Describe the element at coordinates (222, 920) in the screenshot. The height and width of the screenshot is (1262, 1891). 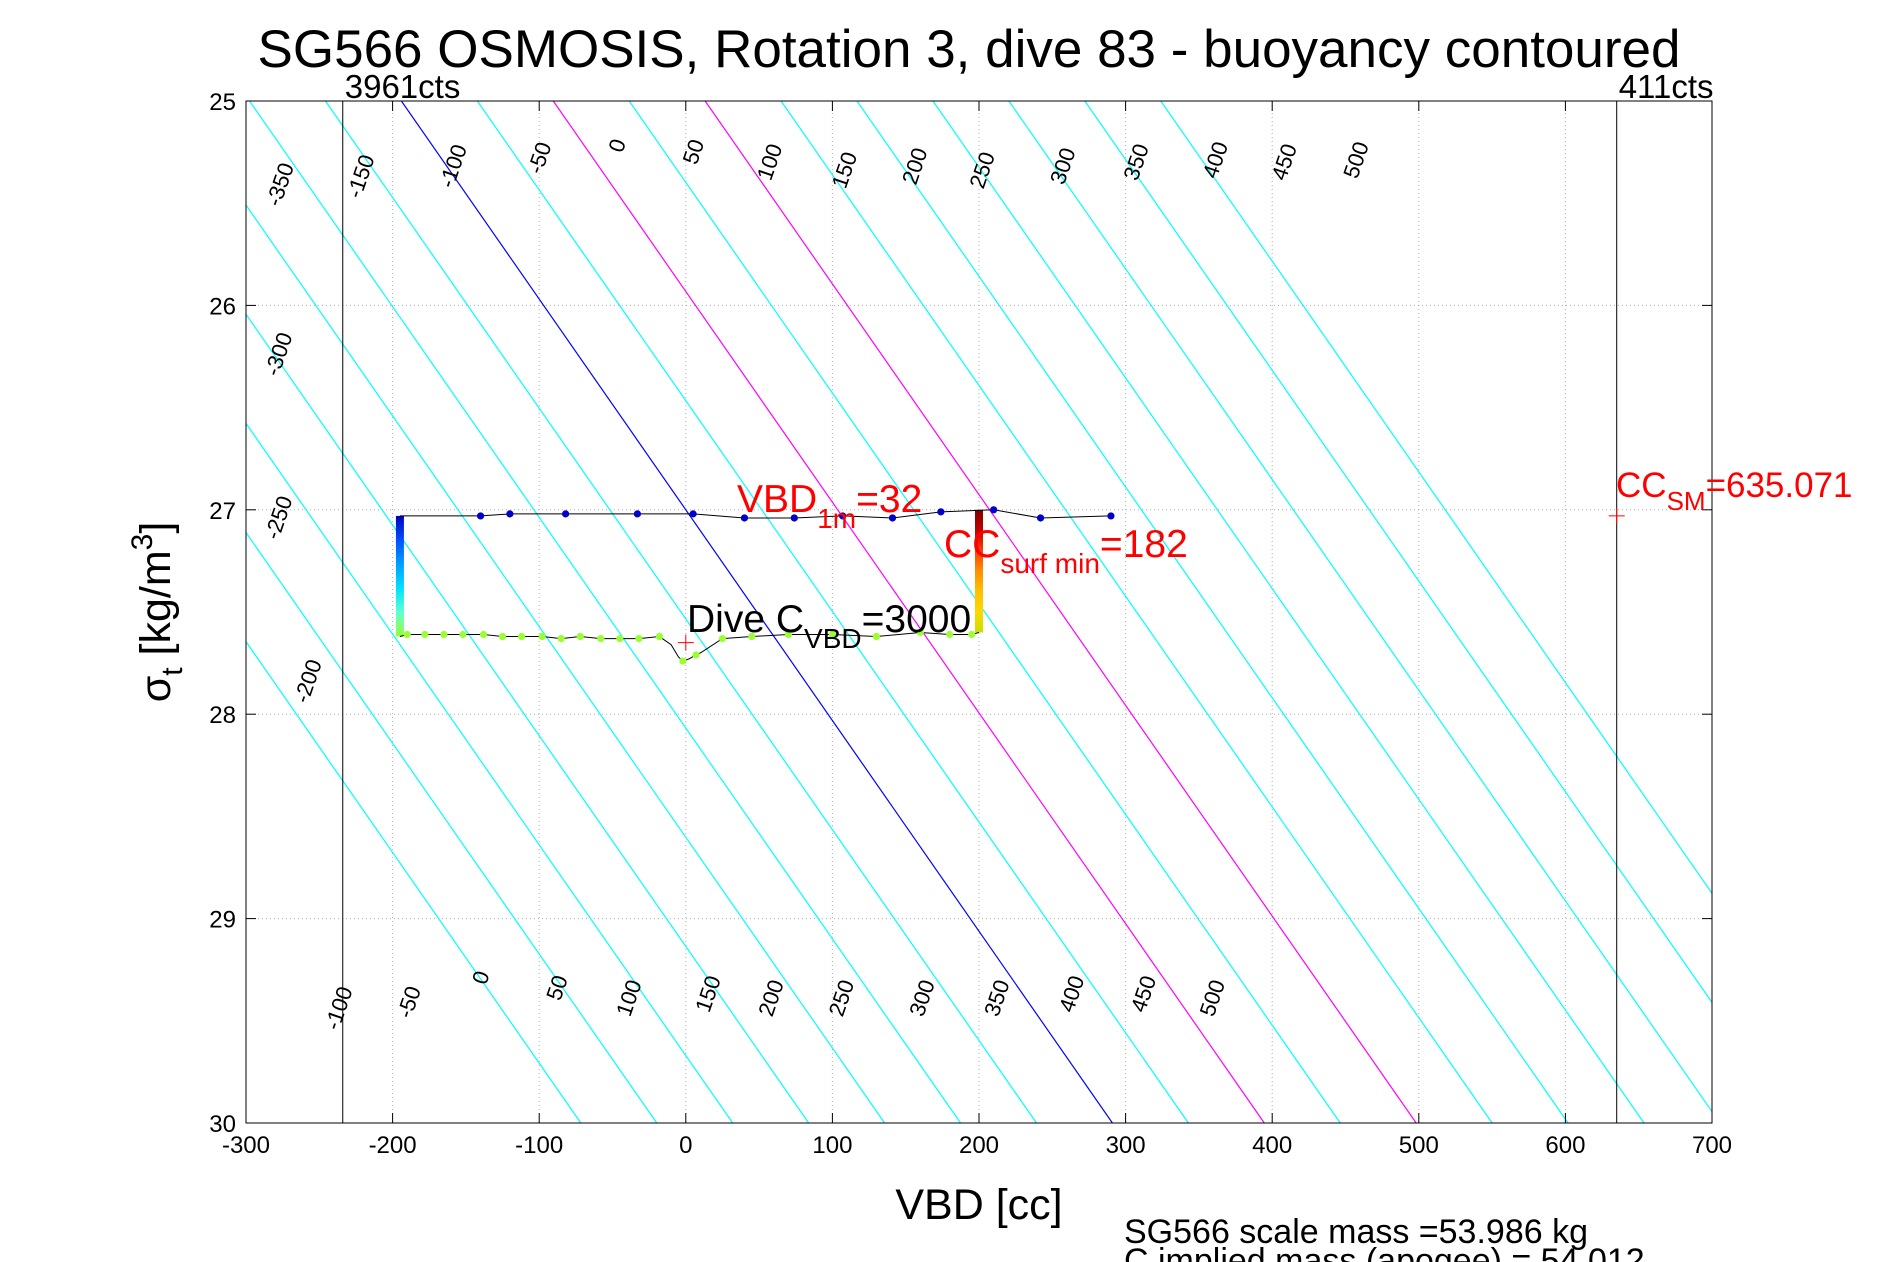
I see `y-tick-label: 29` at that location.